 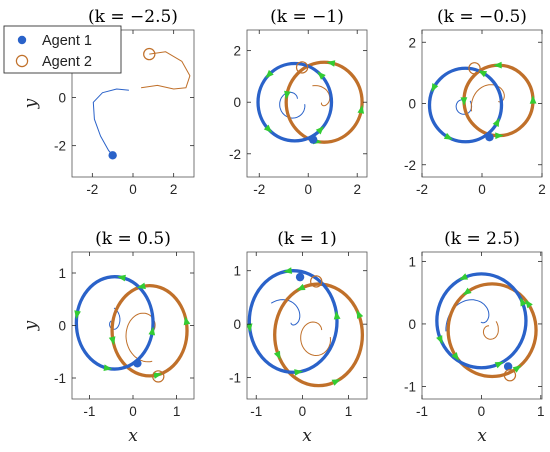 I want to click on legend-label: Agent 2, so click(x=67, y=62).